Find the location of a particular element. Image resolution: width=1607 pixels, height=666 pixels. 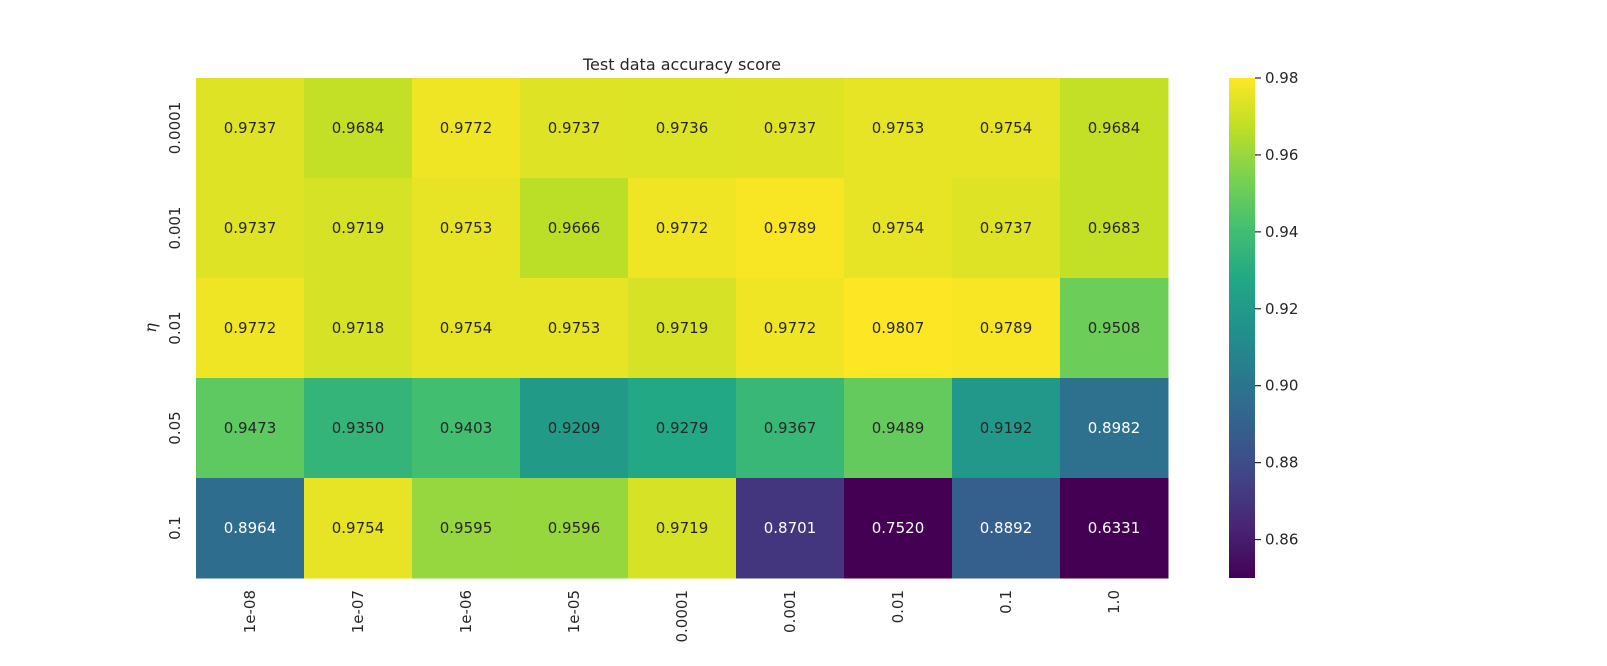

cell-value-label: 0.9666 is located at coordinates (574, 228).